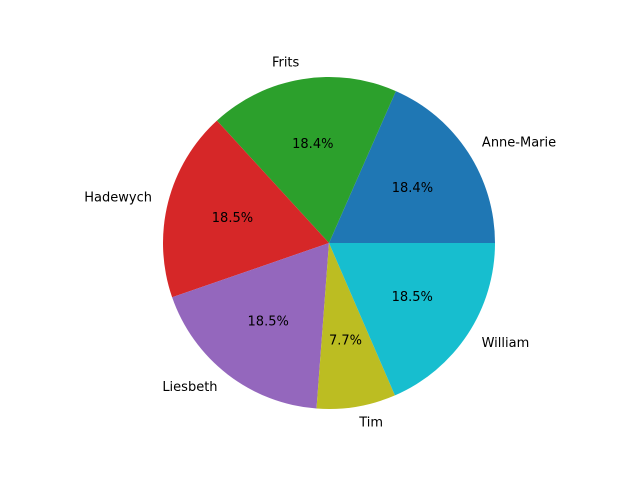 The image size is (640, 480). What do you see at coordinates (245, 209) in the screenshot?
I see `pie-slice-hadewych` at bounding box center [245, 209].